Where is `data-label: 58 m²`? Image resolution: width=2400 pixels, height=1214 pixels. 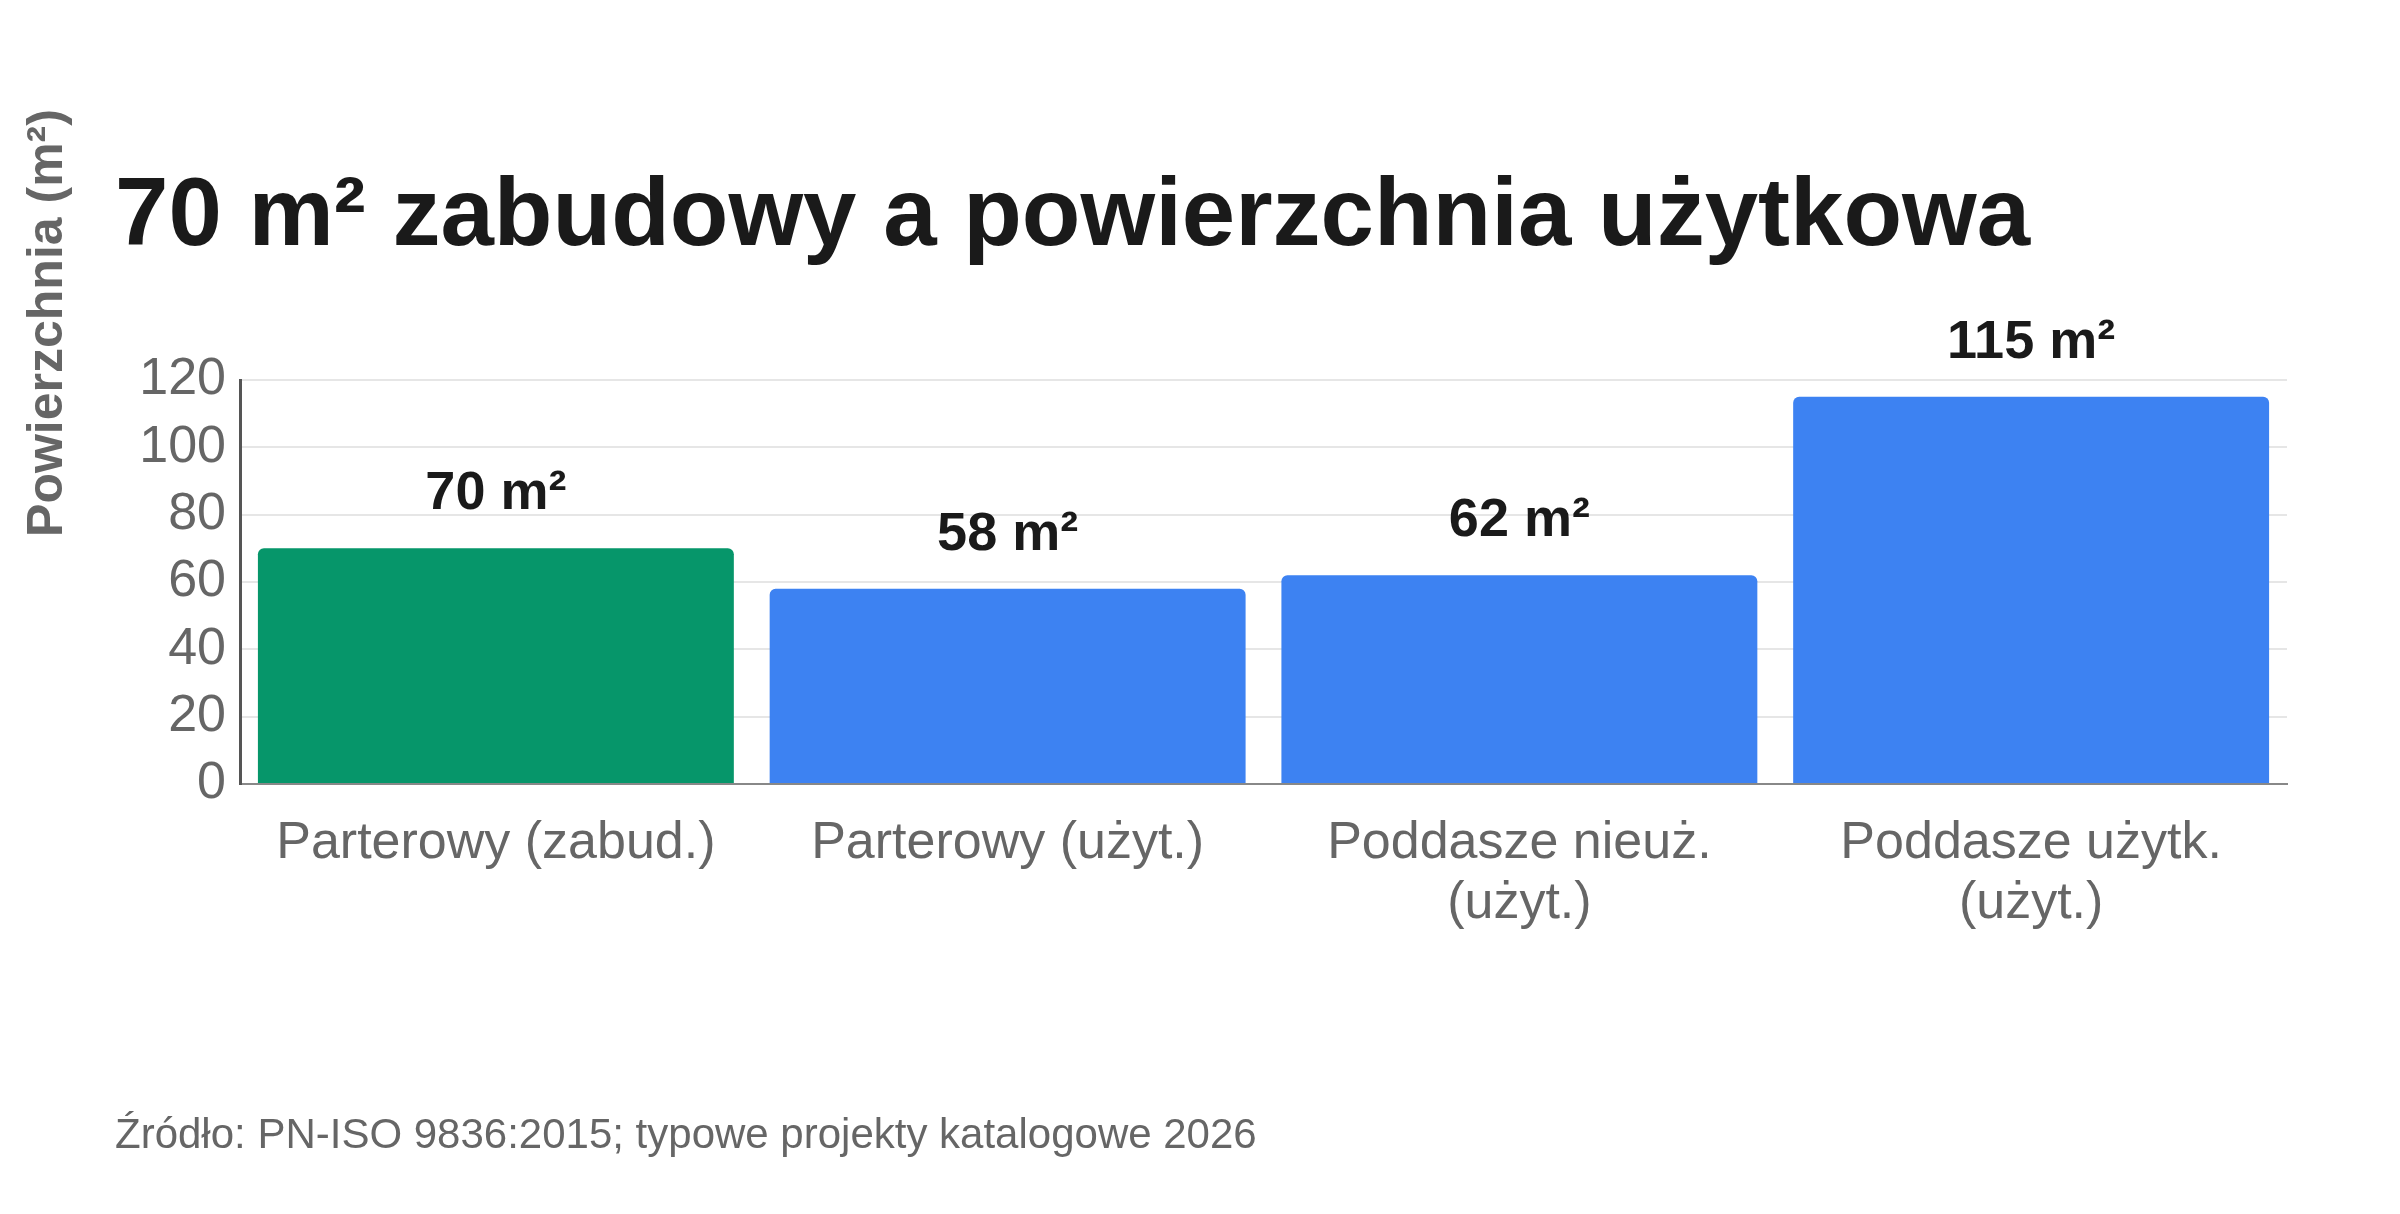 data-label: 58 m² is located at coordinates (1008, 530).